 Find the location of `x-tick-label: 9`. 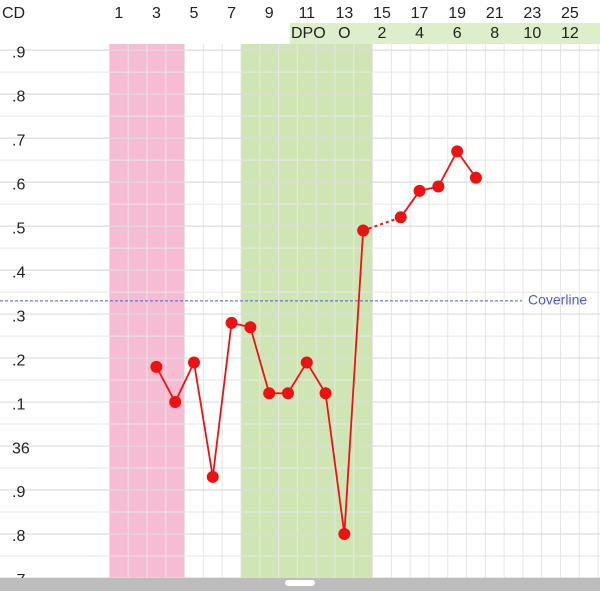

x-tick-label: 9 is located at coordinates (269, 13).